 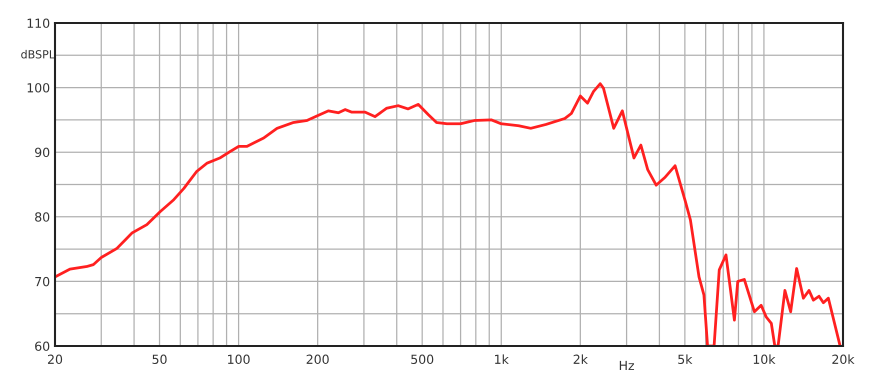 I want to click on y-tick-label: 110, so click(x=39, y=23).